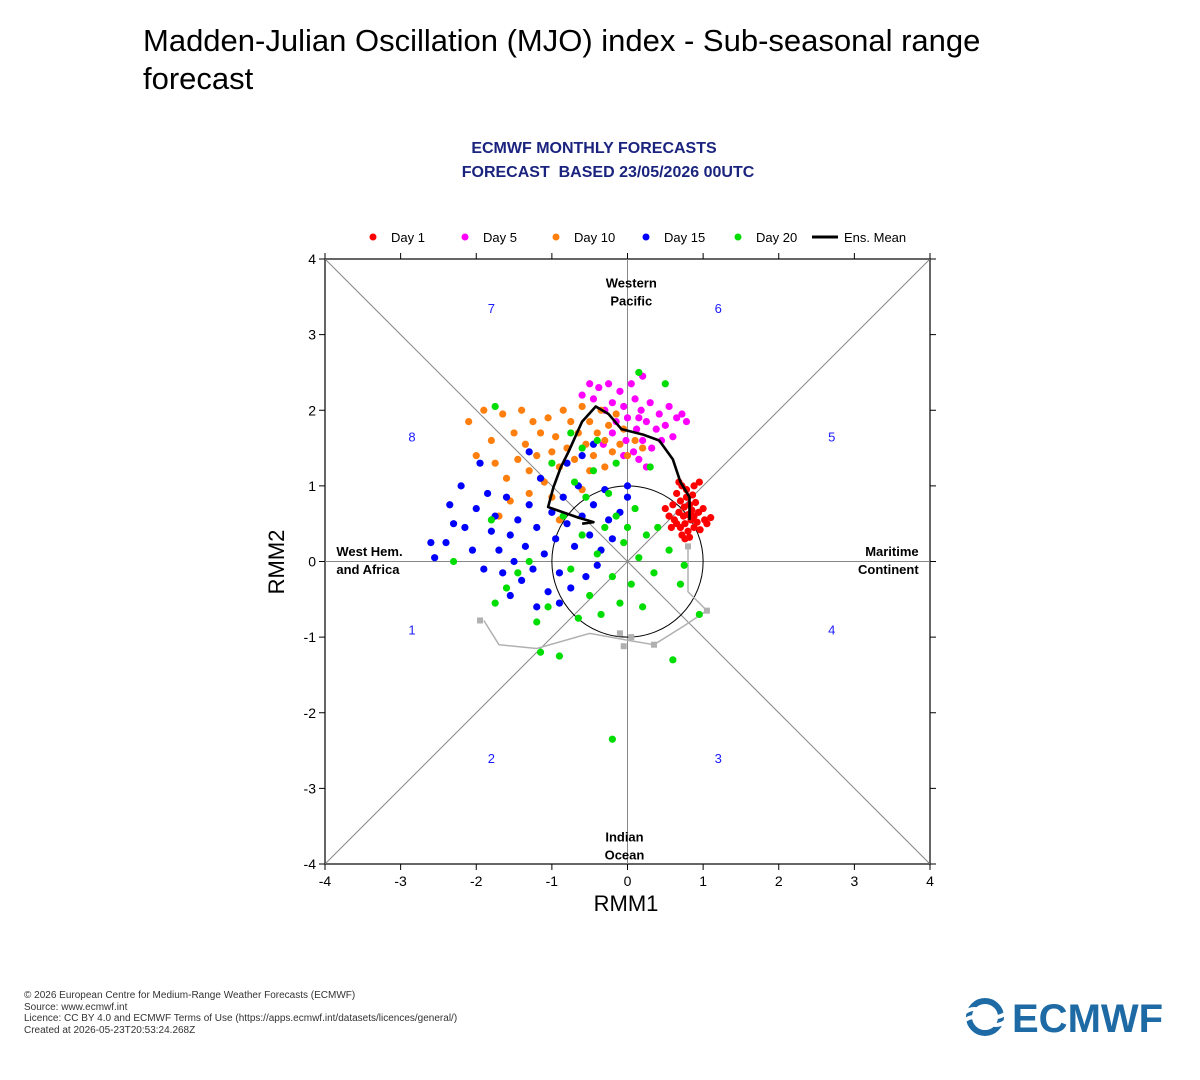  Describe the element at coordinates (831, 437) in the screenshot. I see `phase-label: 5` at that location.